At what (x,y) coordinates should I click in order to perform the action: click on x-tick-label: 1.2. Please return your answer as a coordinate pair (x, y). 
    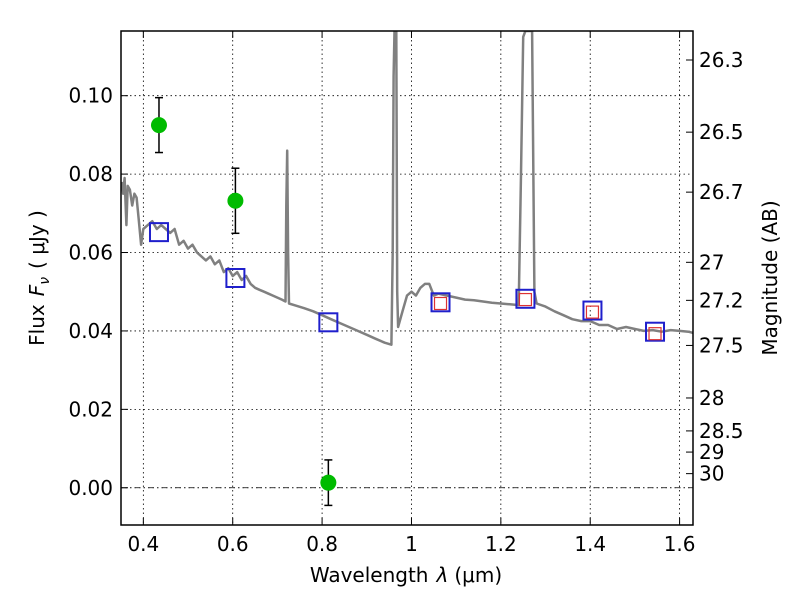
    Looking at the image, I should click on (501, 544).